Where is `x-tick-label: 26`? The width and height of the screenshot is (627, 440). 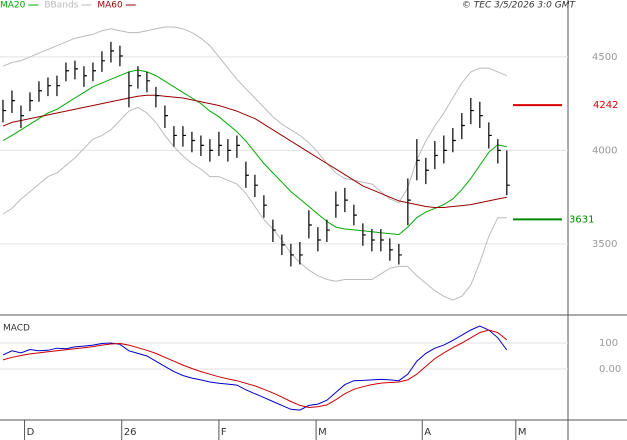
x-tick-label: 26 is located at coordinates (130, 432).